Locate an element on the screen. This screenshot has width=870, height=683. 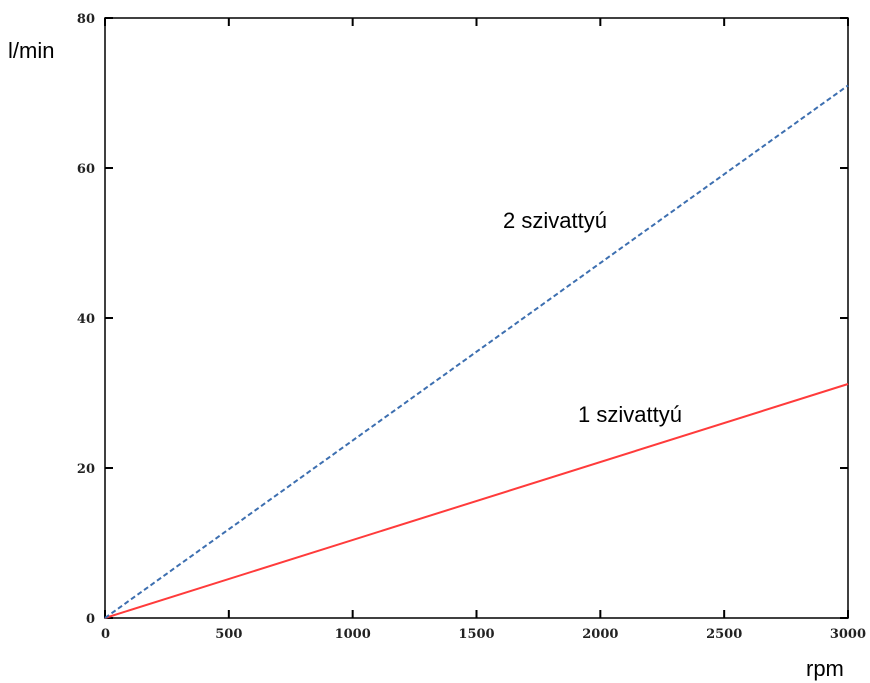
y-axis-label: l/min is located at coordinates (31, 50).